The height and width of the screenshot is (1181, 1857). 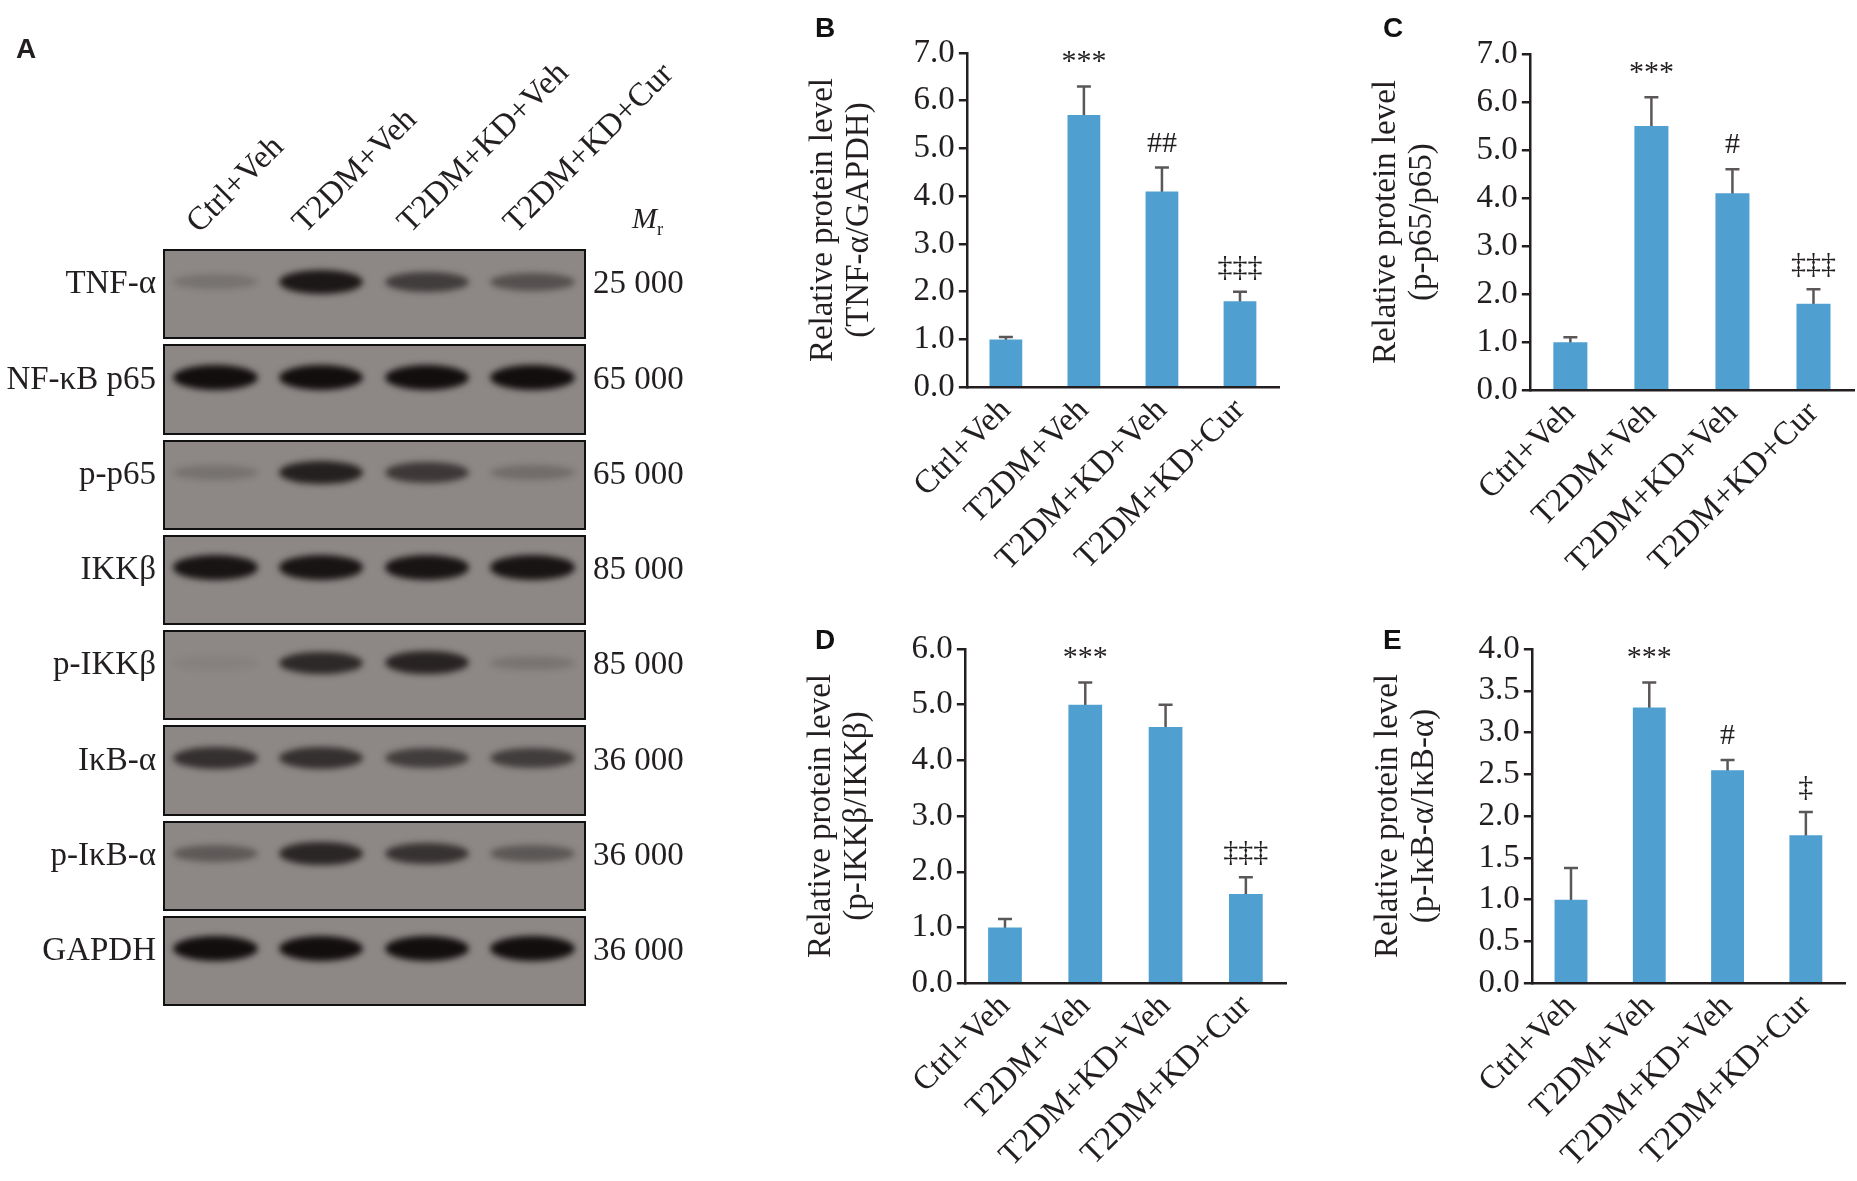 What do you see at coordinates (26, 48) in the screenshot?
I see `text: A` at bounding box center [26, 48].